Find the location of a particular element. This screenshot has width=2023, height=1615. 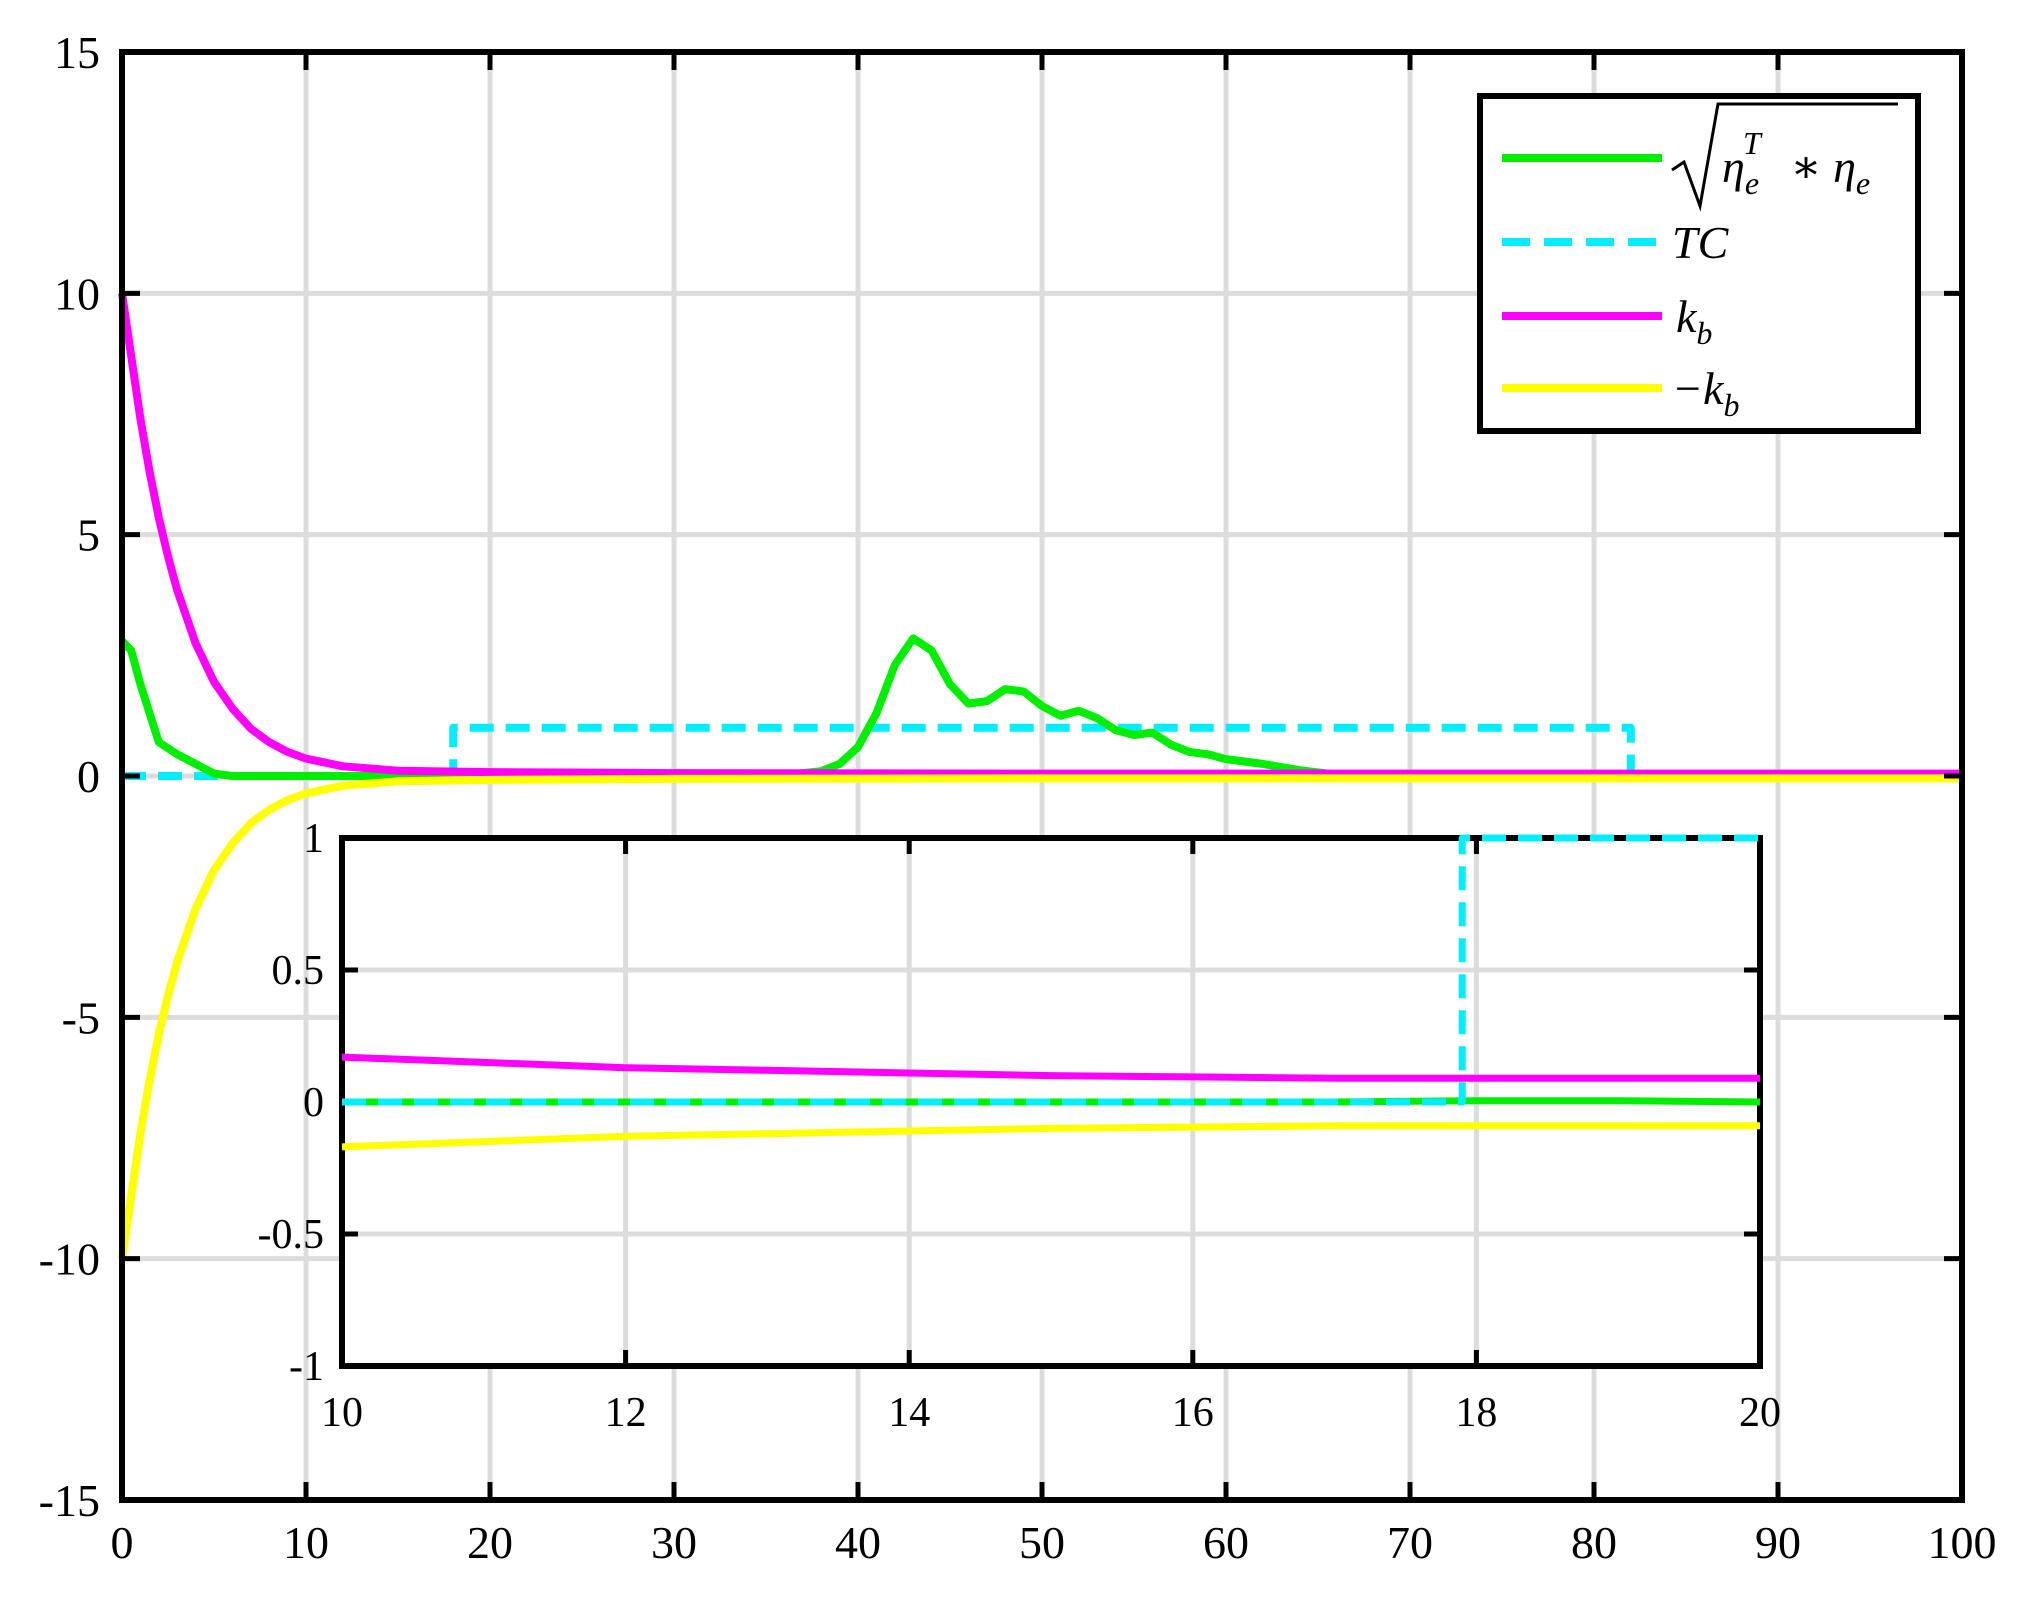

main-xtick-label-0: 0 is located at coordinates (122, 1542).